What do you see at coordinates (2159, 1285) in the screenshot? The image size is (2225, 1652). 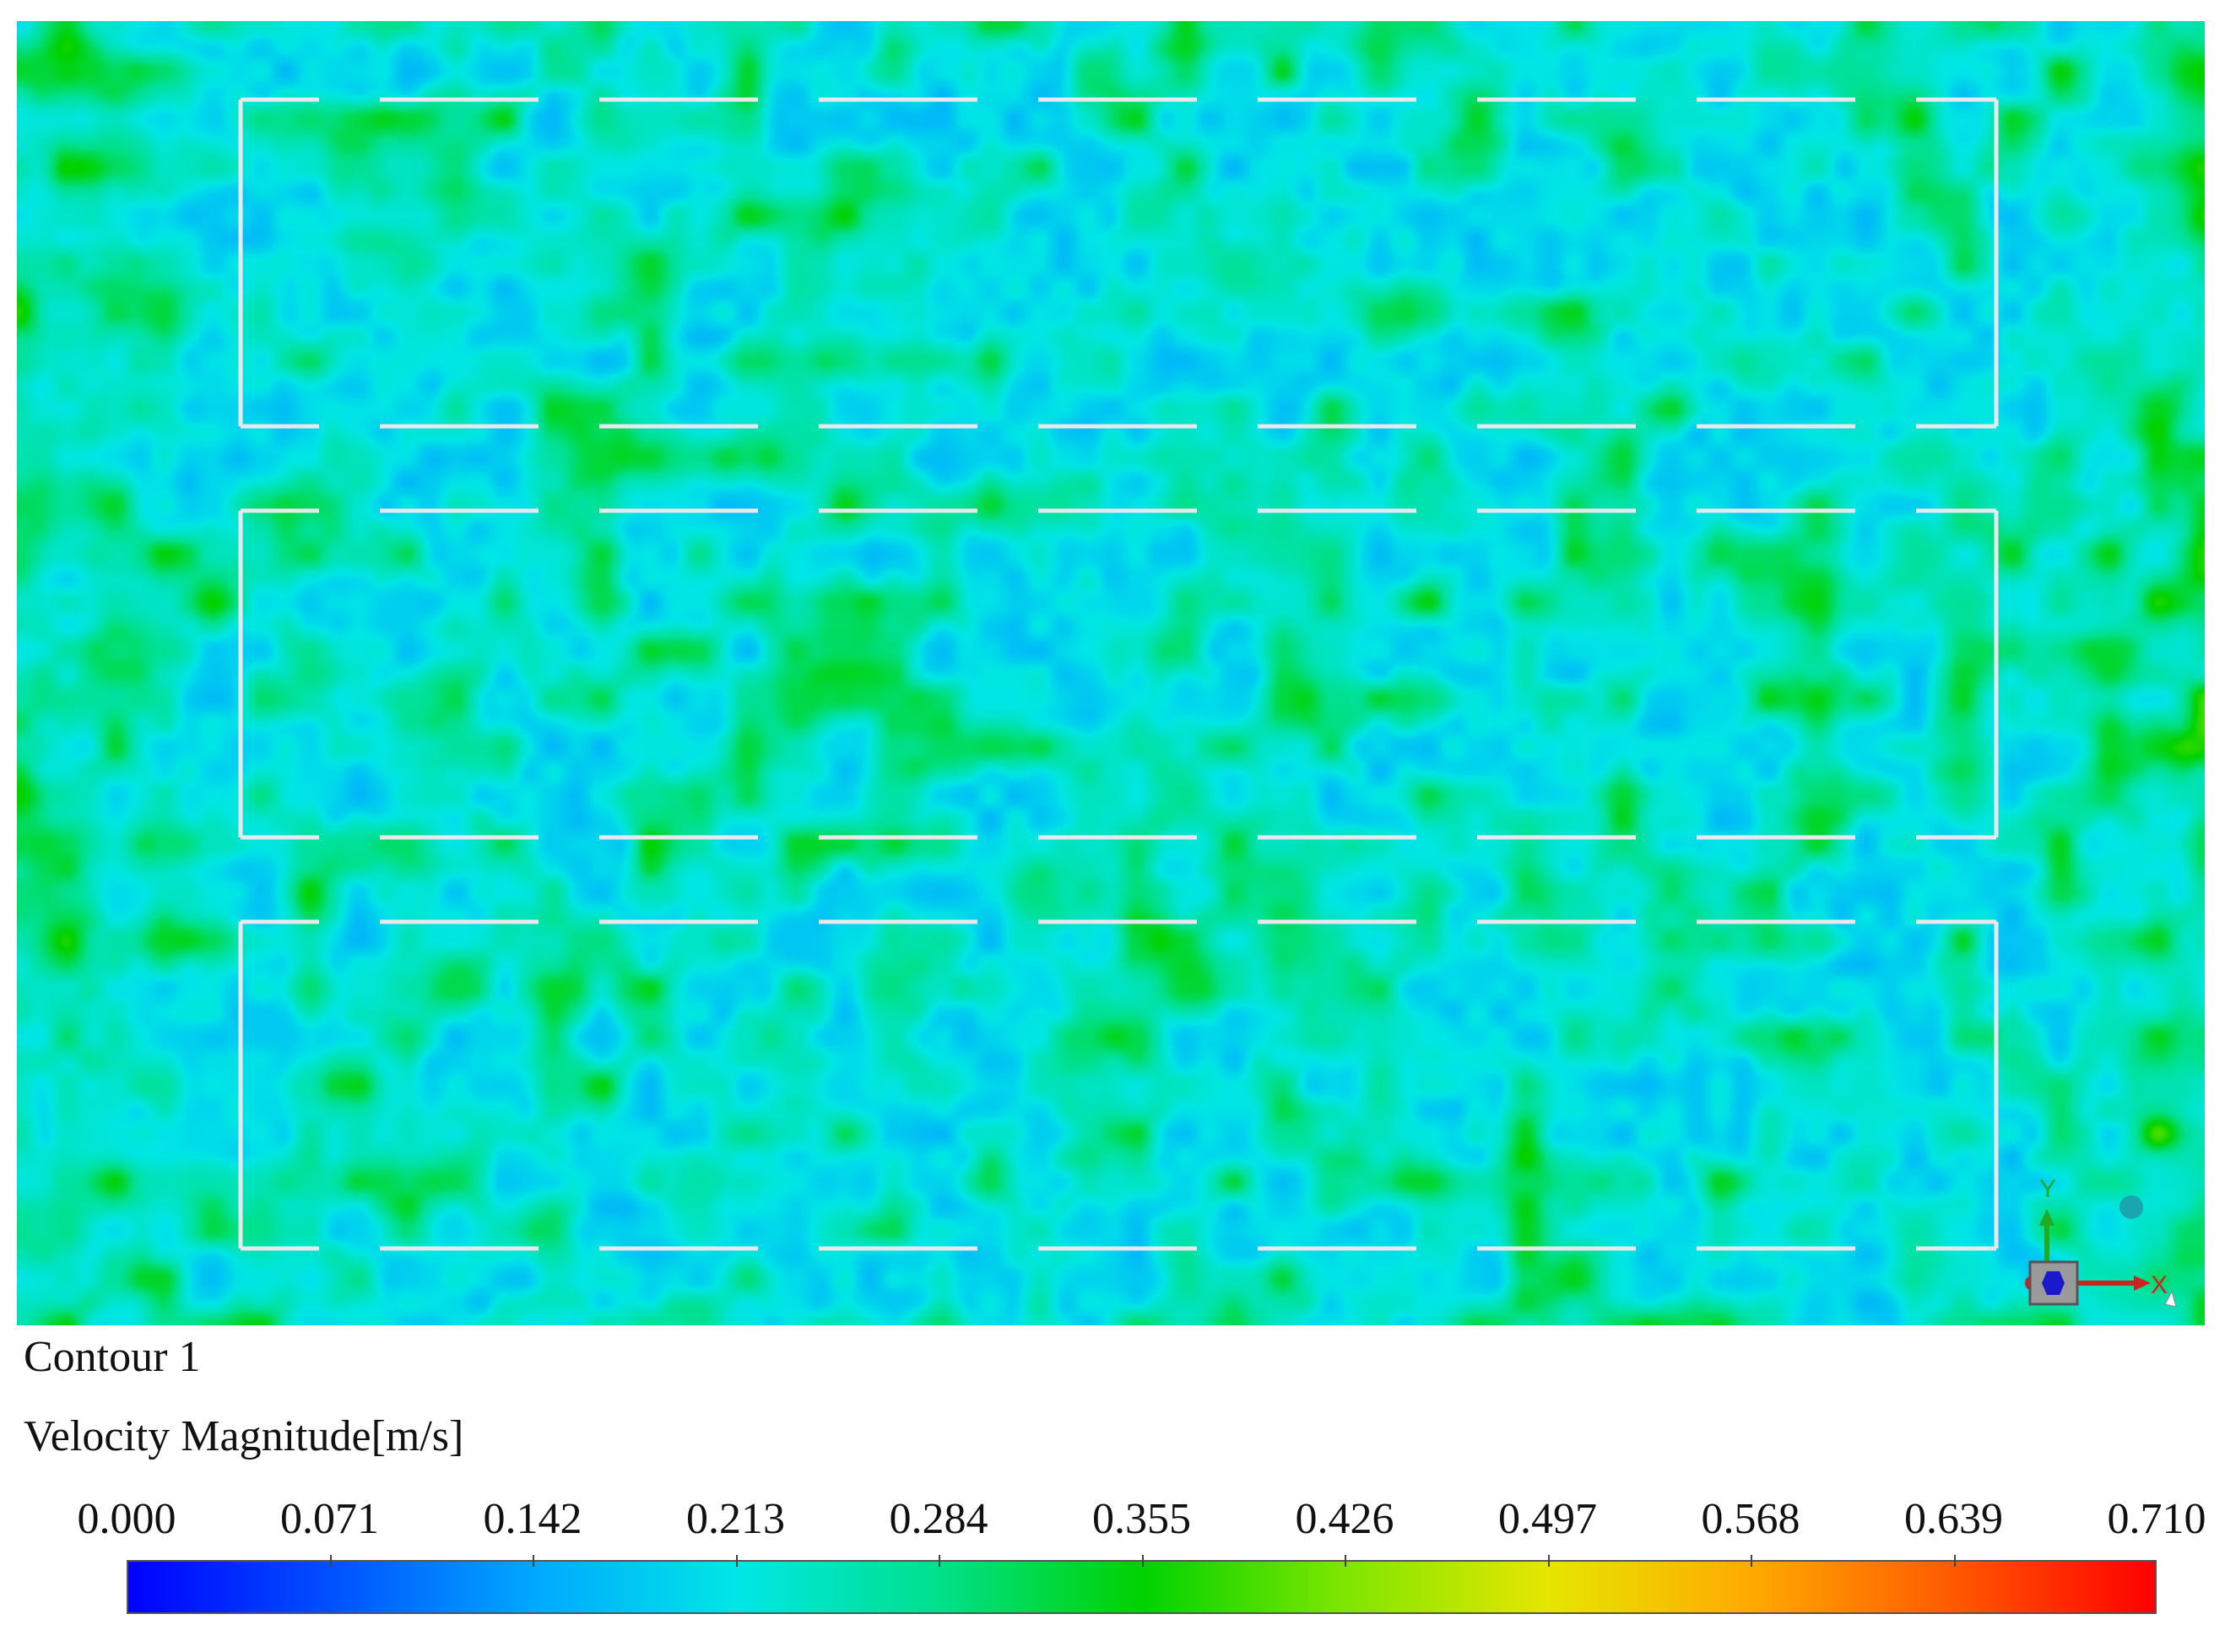 I see `x-axis-label: X` at bounding box center [2159, 1285].